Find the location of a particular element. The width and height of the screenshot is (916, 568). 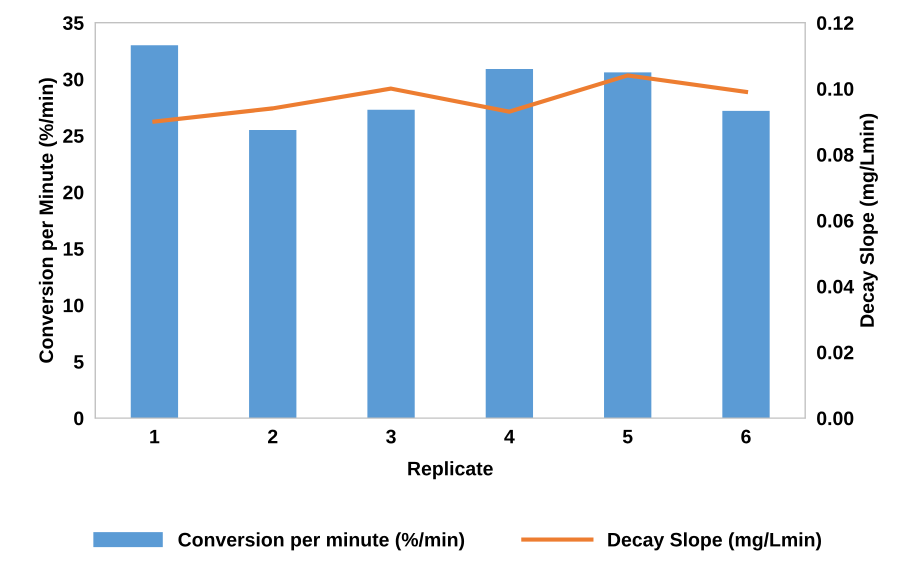

x-tick-label: 5 is located at coordinates (627, 437).